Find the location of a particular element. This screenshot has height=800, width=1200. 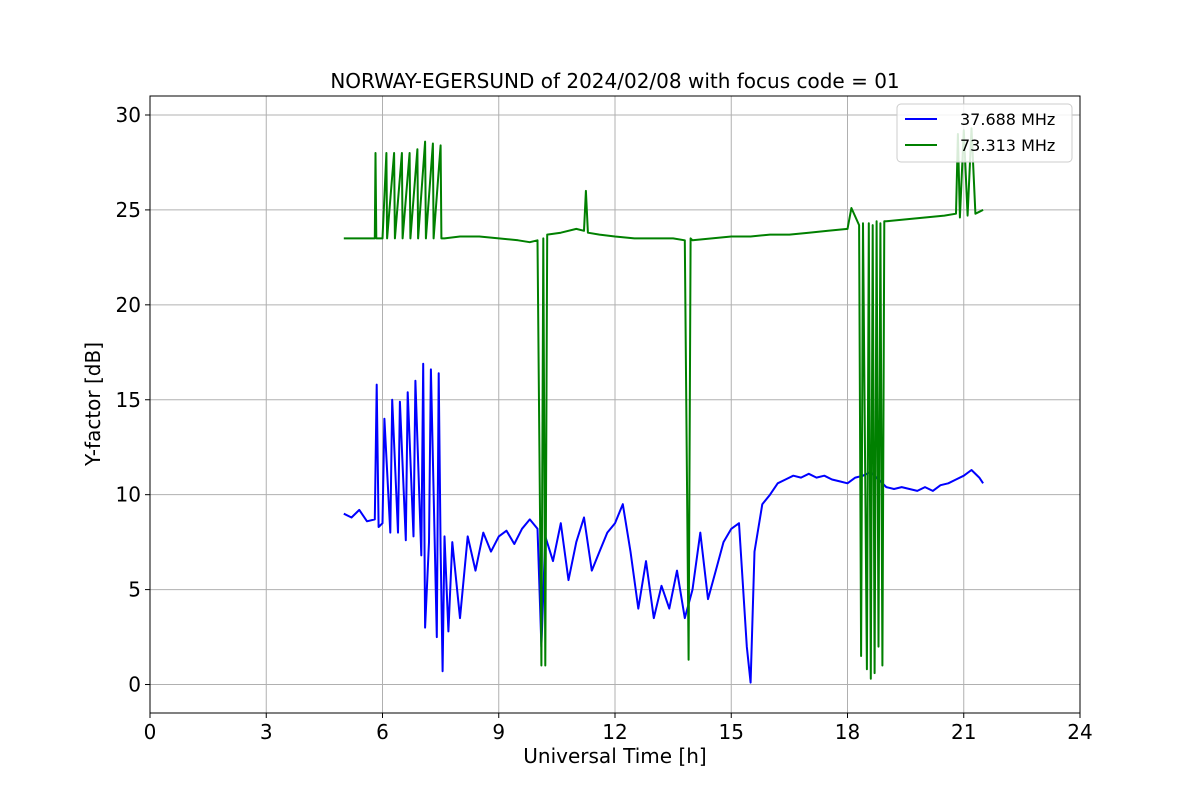

legend-label-37688: 37.688 MHz is located at coordinates (1007, 119).